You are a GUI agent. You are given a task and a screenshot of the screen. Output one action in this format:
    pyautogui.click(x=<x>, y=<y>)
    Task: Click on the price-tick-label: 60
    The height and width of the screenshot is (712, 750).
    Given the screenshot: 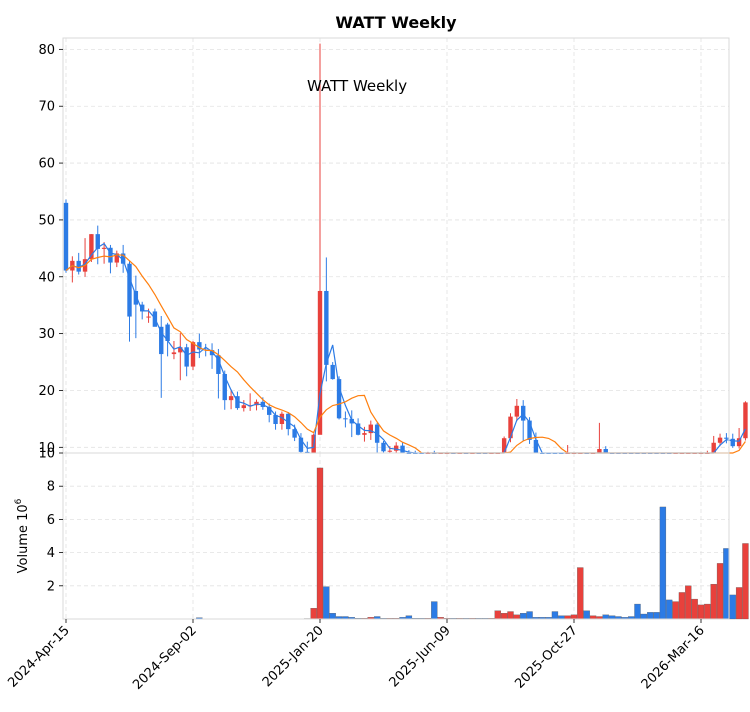 What is the action you would take?
    pyautogui.click(x=46, y=164)
    